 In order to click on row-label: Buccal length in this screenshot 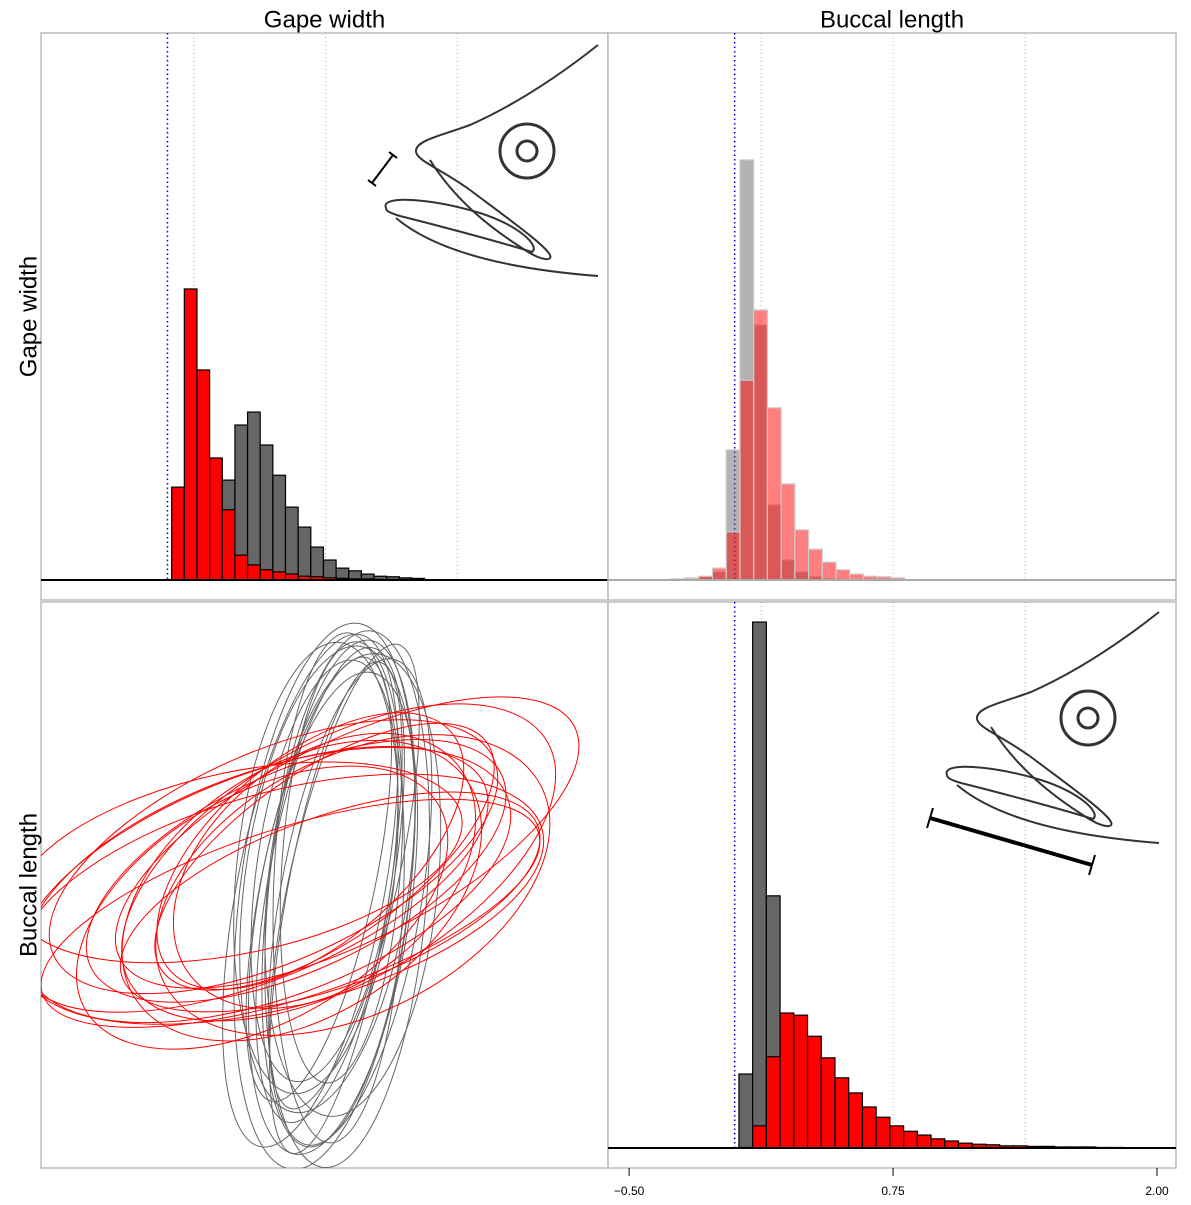, I will do `click(28, 885)`.